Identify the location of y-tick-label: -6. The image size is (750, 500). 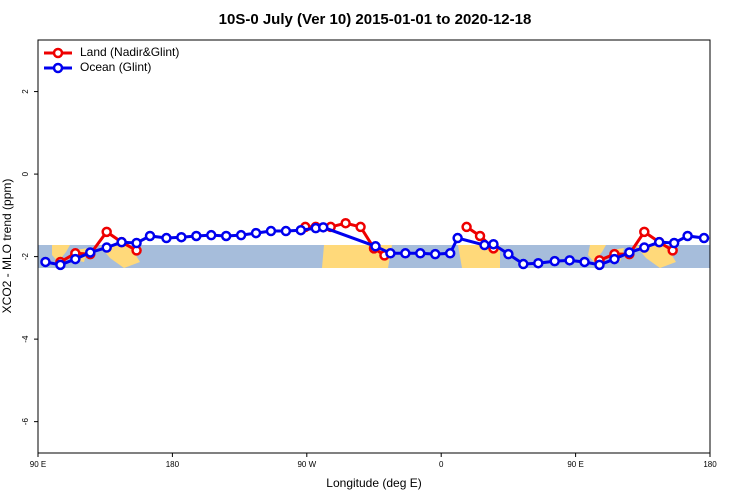
(25, 422).